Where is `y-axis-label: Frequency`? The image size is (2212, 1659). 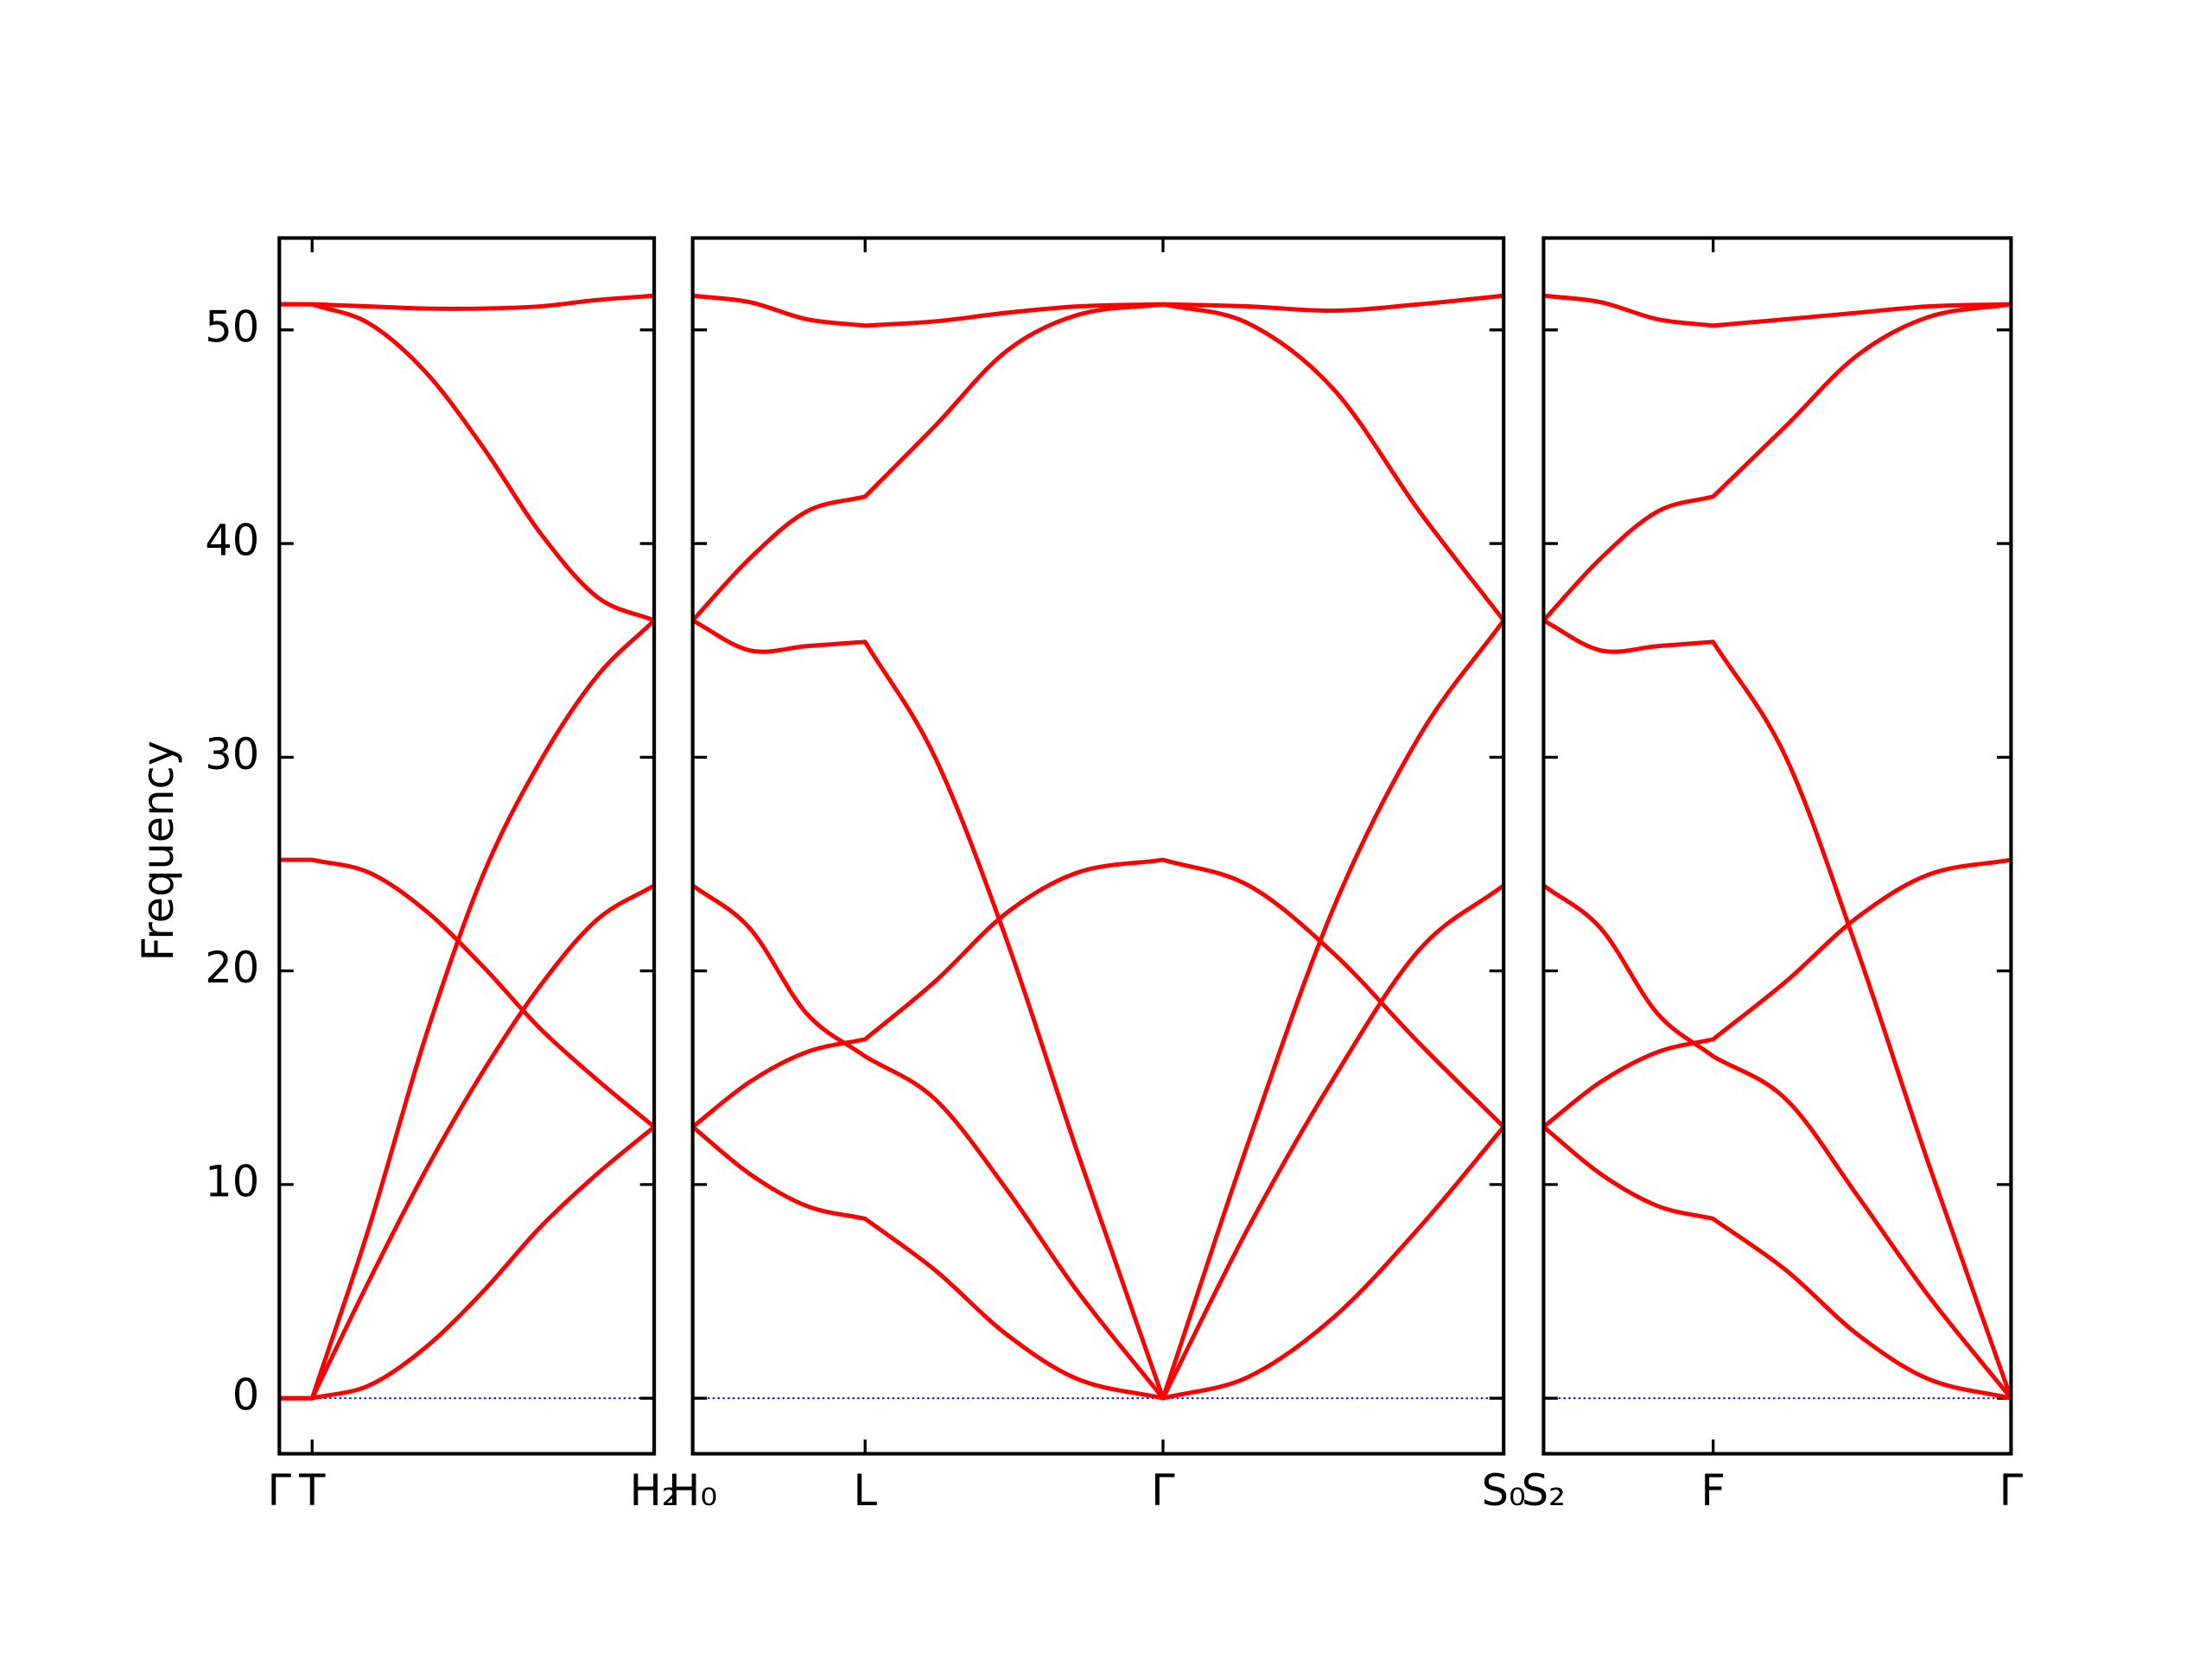 y-axis-label: Frequency is located at coordinates (158, 851).